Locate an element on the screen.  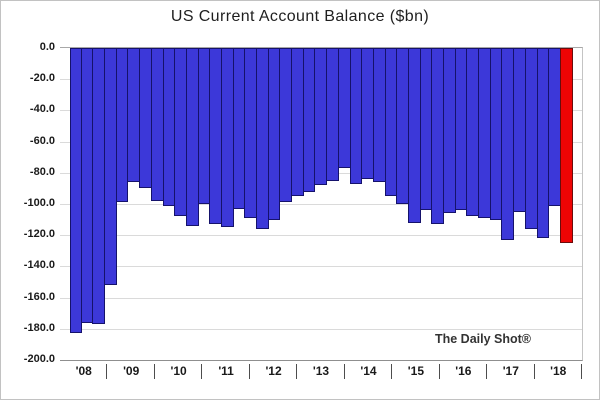
x-axis-year-label: '12 is located at coordinates (273, 371).